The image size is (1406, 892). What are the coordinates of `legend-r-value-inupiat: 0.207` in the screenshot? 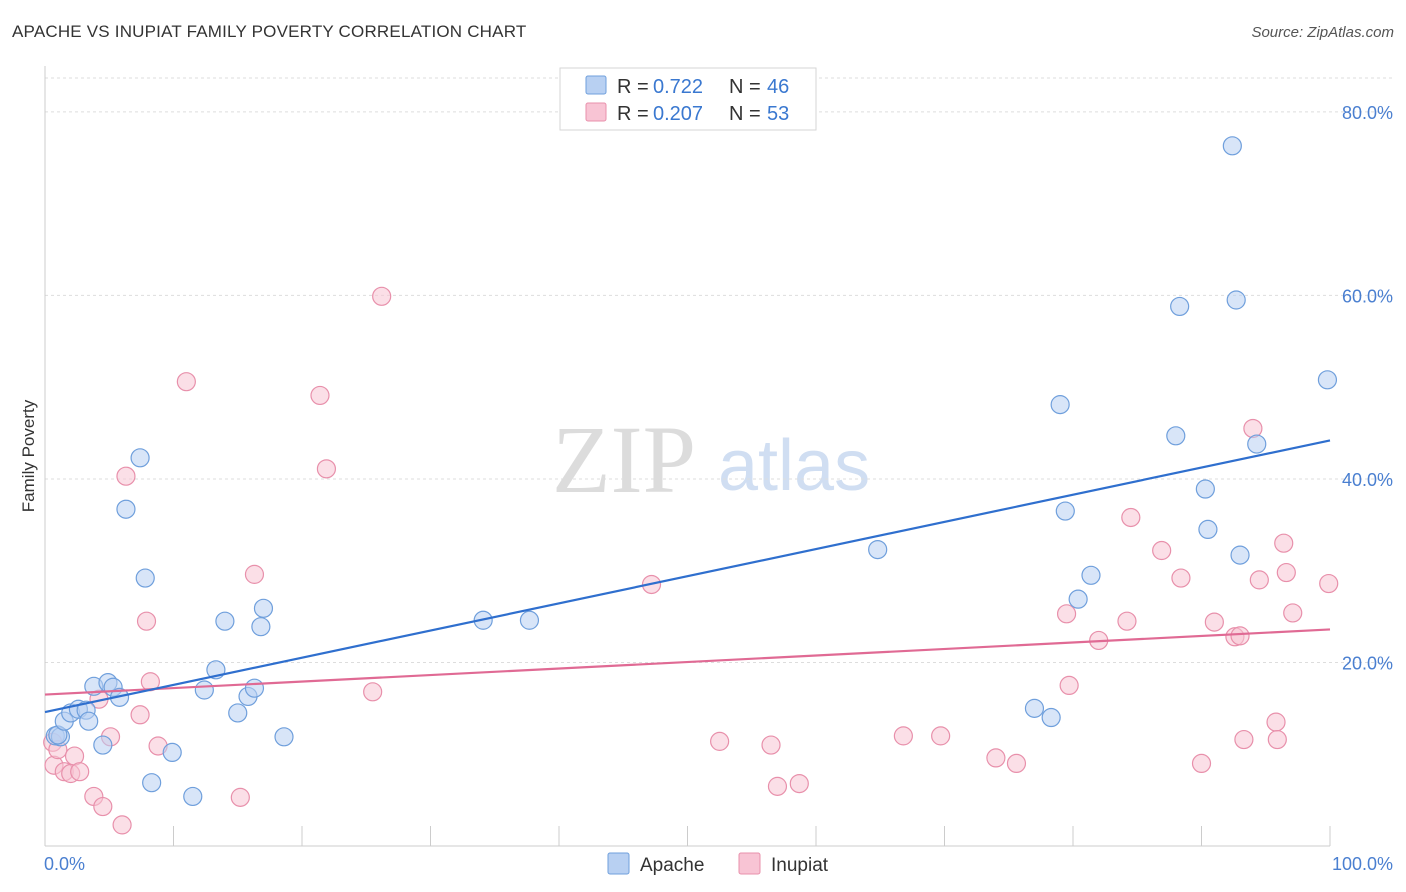 It's located at (678, 114).